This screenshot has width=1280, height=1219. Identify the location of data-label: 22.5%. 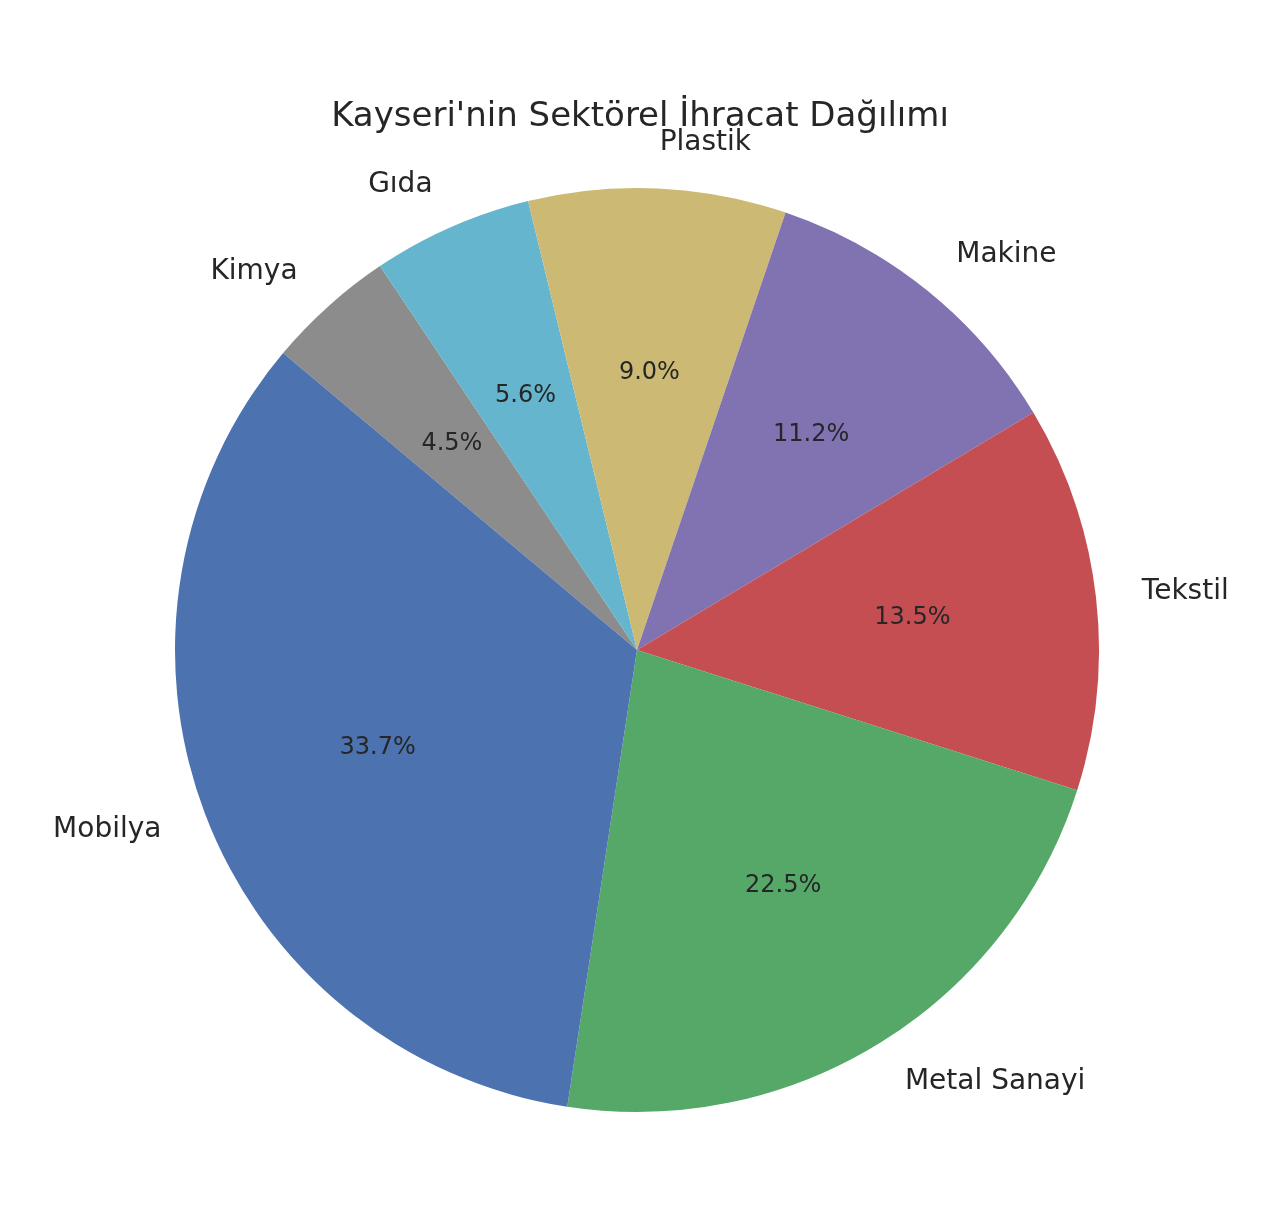
(783, 883).